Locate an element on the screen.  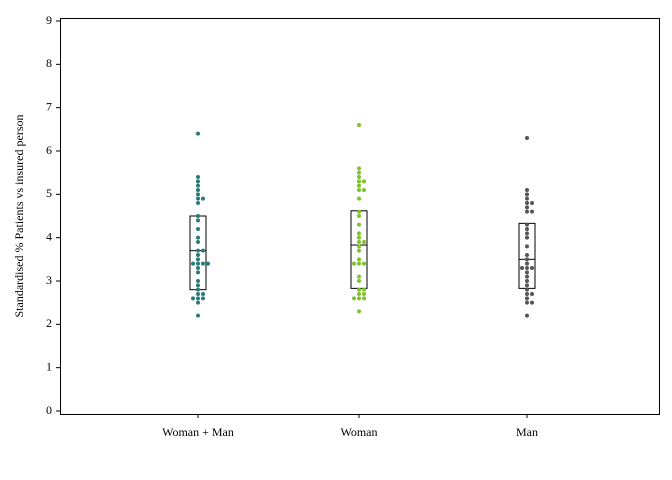
x-tick-label: Woman + Man is located at coordinates (198, 432).